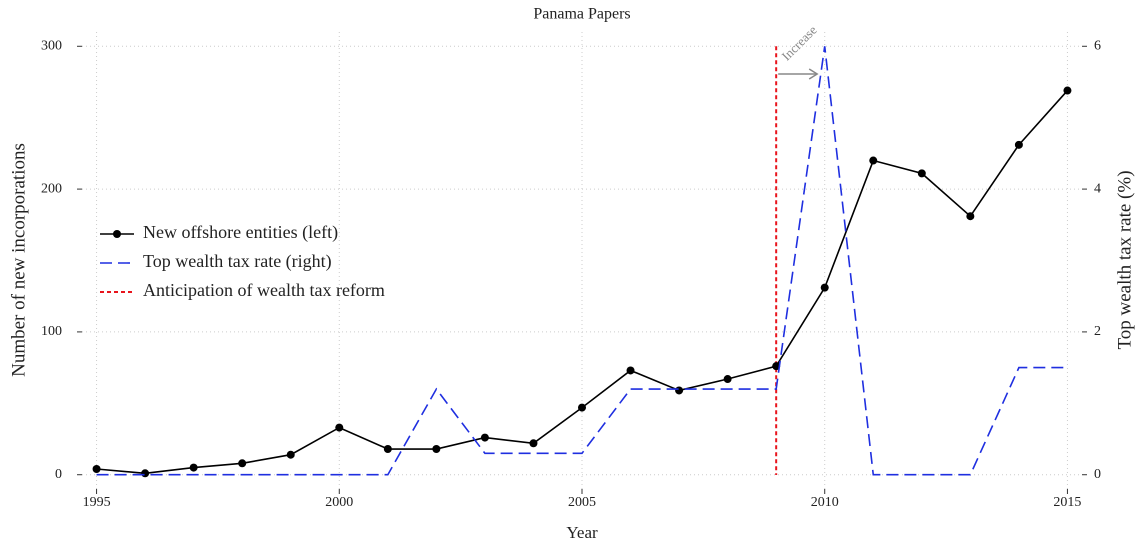  What do you see at coordinates (1097, 474) in the screenshot?
I see `y2-tick-label: 0` at bounding box center [1097, 474].